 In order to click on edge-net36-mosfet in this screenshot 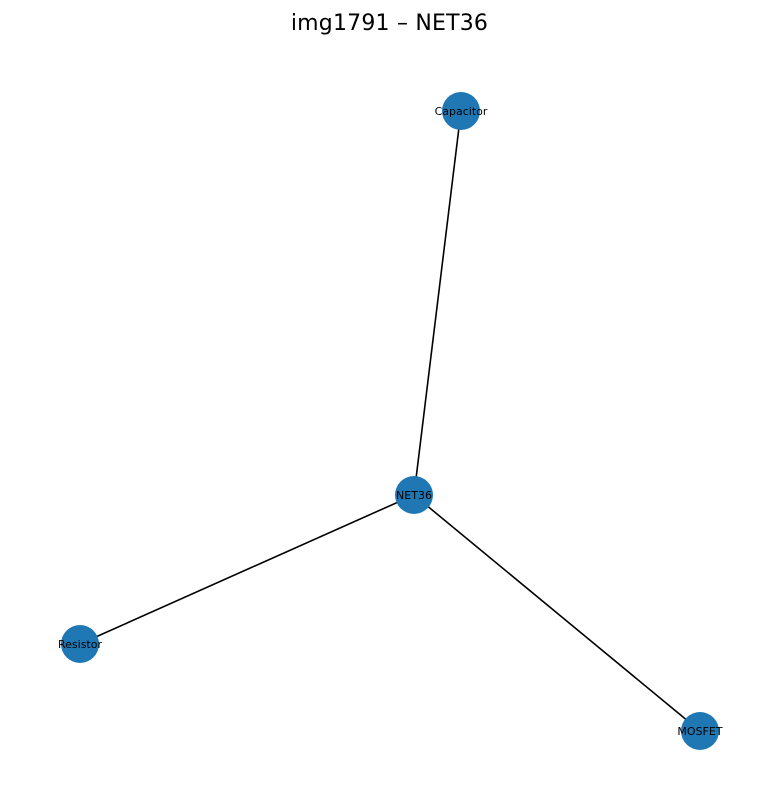, I will do `click(557, 613)`.